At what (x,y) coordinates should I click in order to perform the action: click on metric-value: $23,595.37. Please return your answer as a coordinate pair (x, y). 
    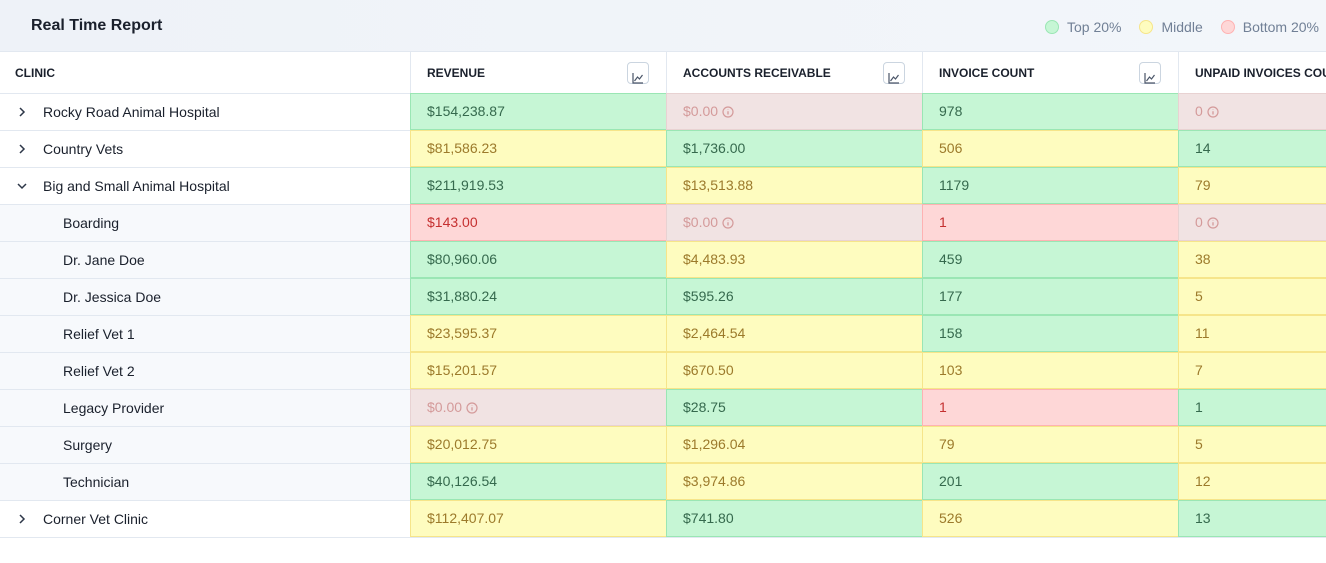
    Looking at the image, I should click on (462, 333).